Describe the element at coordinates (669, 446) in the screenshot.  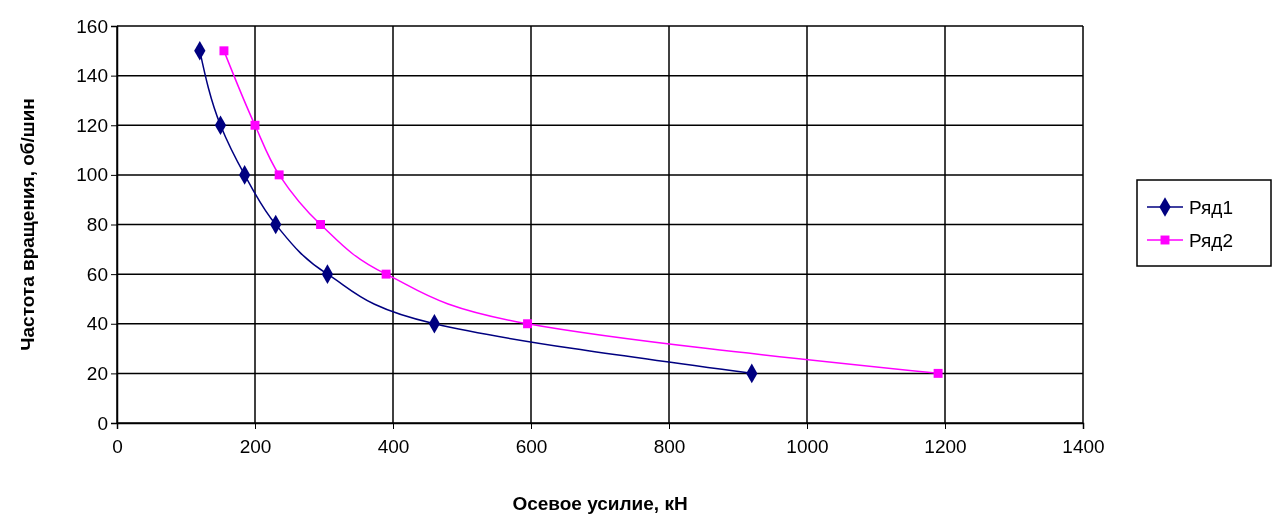
I see `x-tick-label: 800` at that location.